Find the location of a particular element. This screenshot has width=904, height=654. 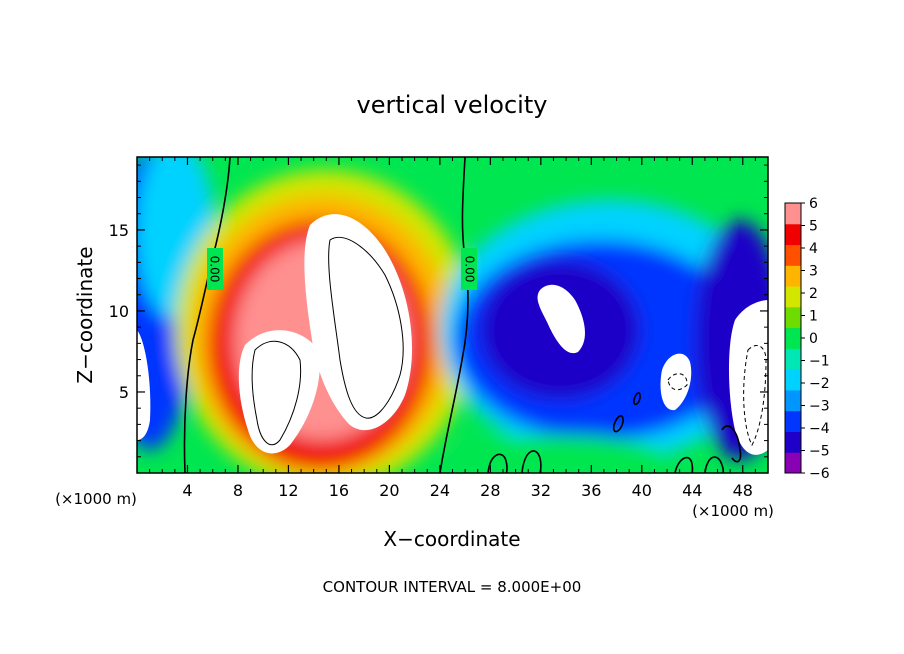

contour-dashed-right is located at coordinates (755, 396).